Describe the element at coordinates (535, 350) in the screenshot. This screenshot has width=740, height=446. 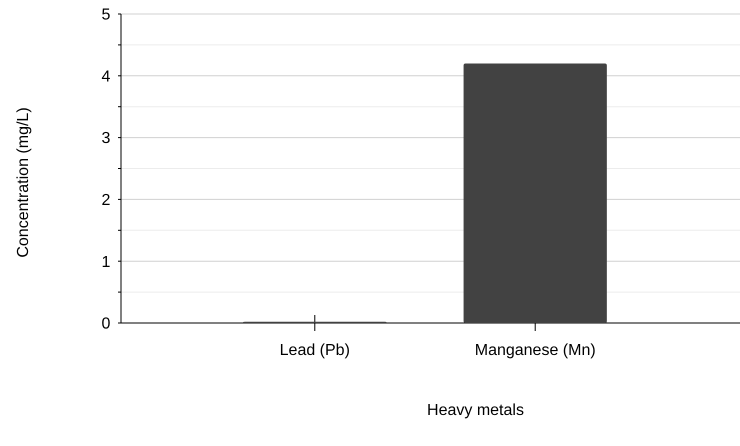
I see `x-tick-label: Manganese (Mn)` at that location.